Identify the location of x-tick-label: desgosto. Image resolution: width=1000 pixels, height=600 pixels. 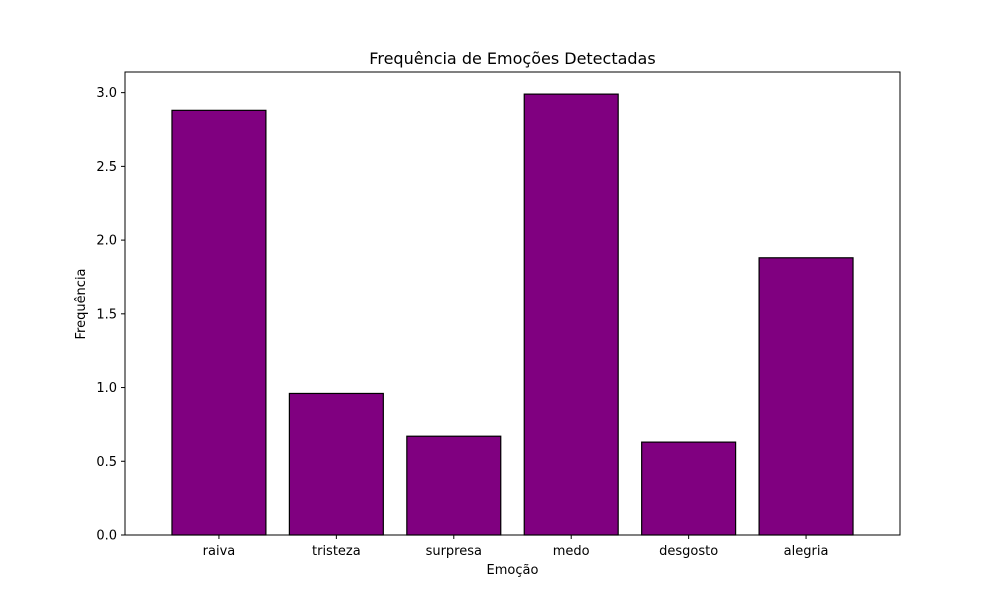
(688, 551).